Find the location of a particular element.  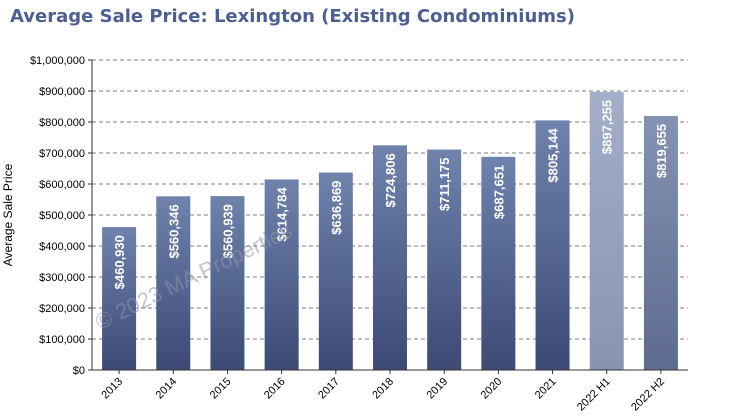

bar-value-label: $819,655 is located at coordinates (661, 151).